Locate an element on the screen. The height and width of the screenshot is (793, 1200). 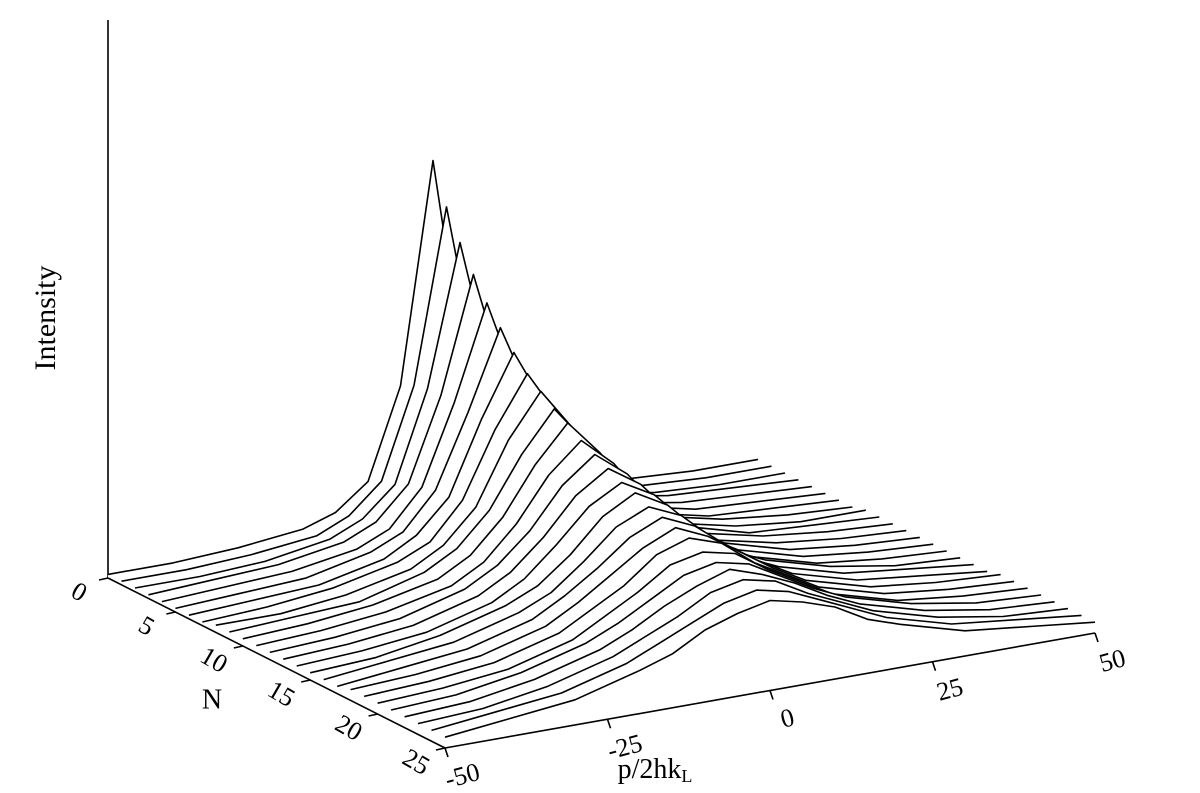
y-tick-label: 5 is located at coordinates (147, 626).